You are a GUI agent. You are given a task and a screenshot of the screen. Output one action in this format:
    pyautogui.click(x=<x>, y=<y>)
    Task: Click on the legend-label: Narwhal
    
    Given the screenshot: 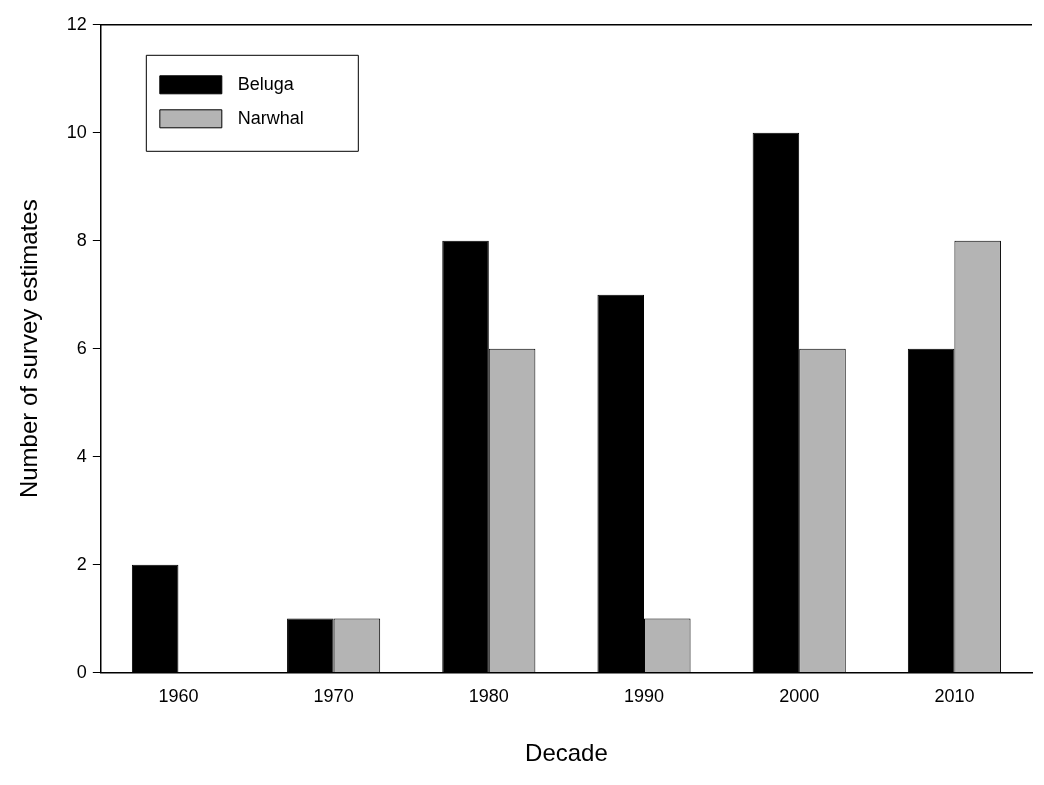 What is the action you would take?
    pyautogui.click(x=270, y=117)
    